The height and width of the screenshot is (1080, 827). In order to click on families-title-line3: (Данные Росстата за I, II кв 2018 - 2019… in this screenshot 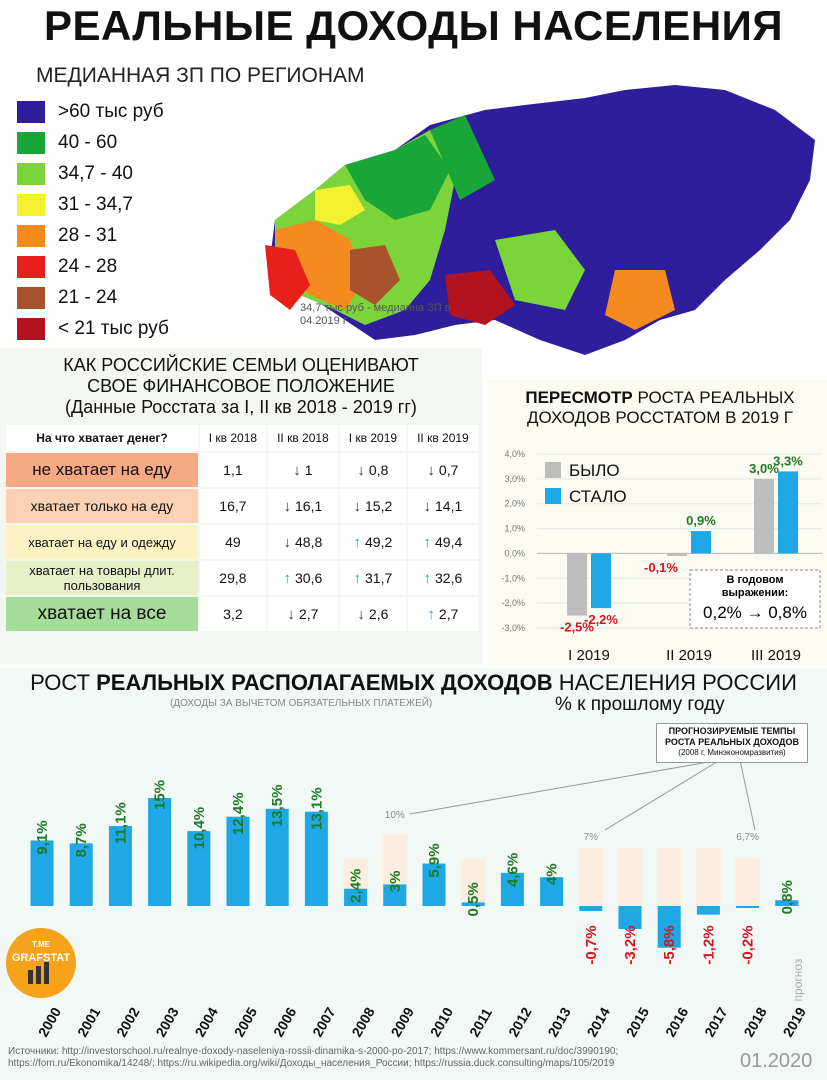, I will do `click(241, 407)`.